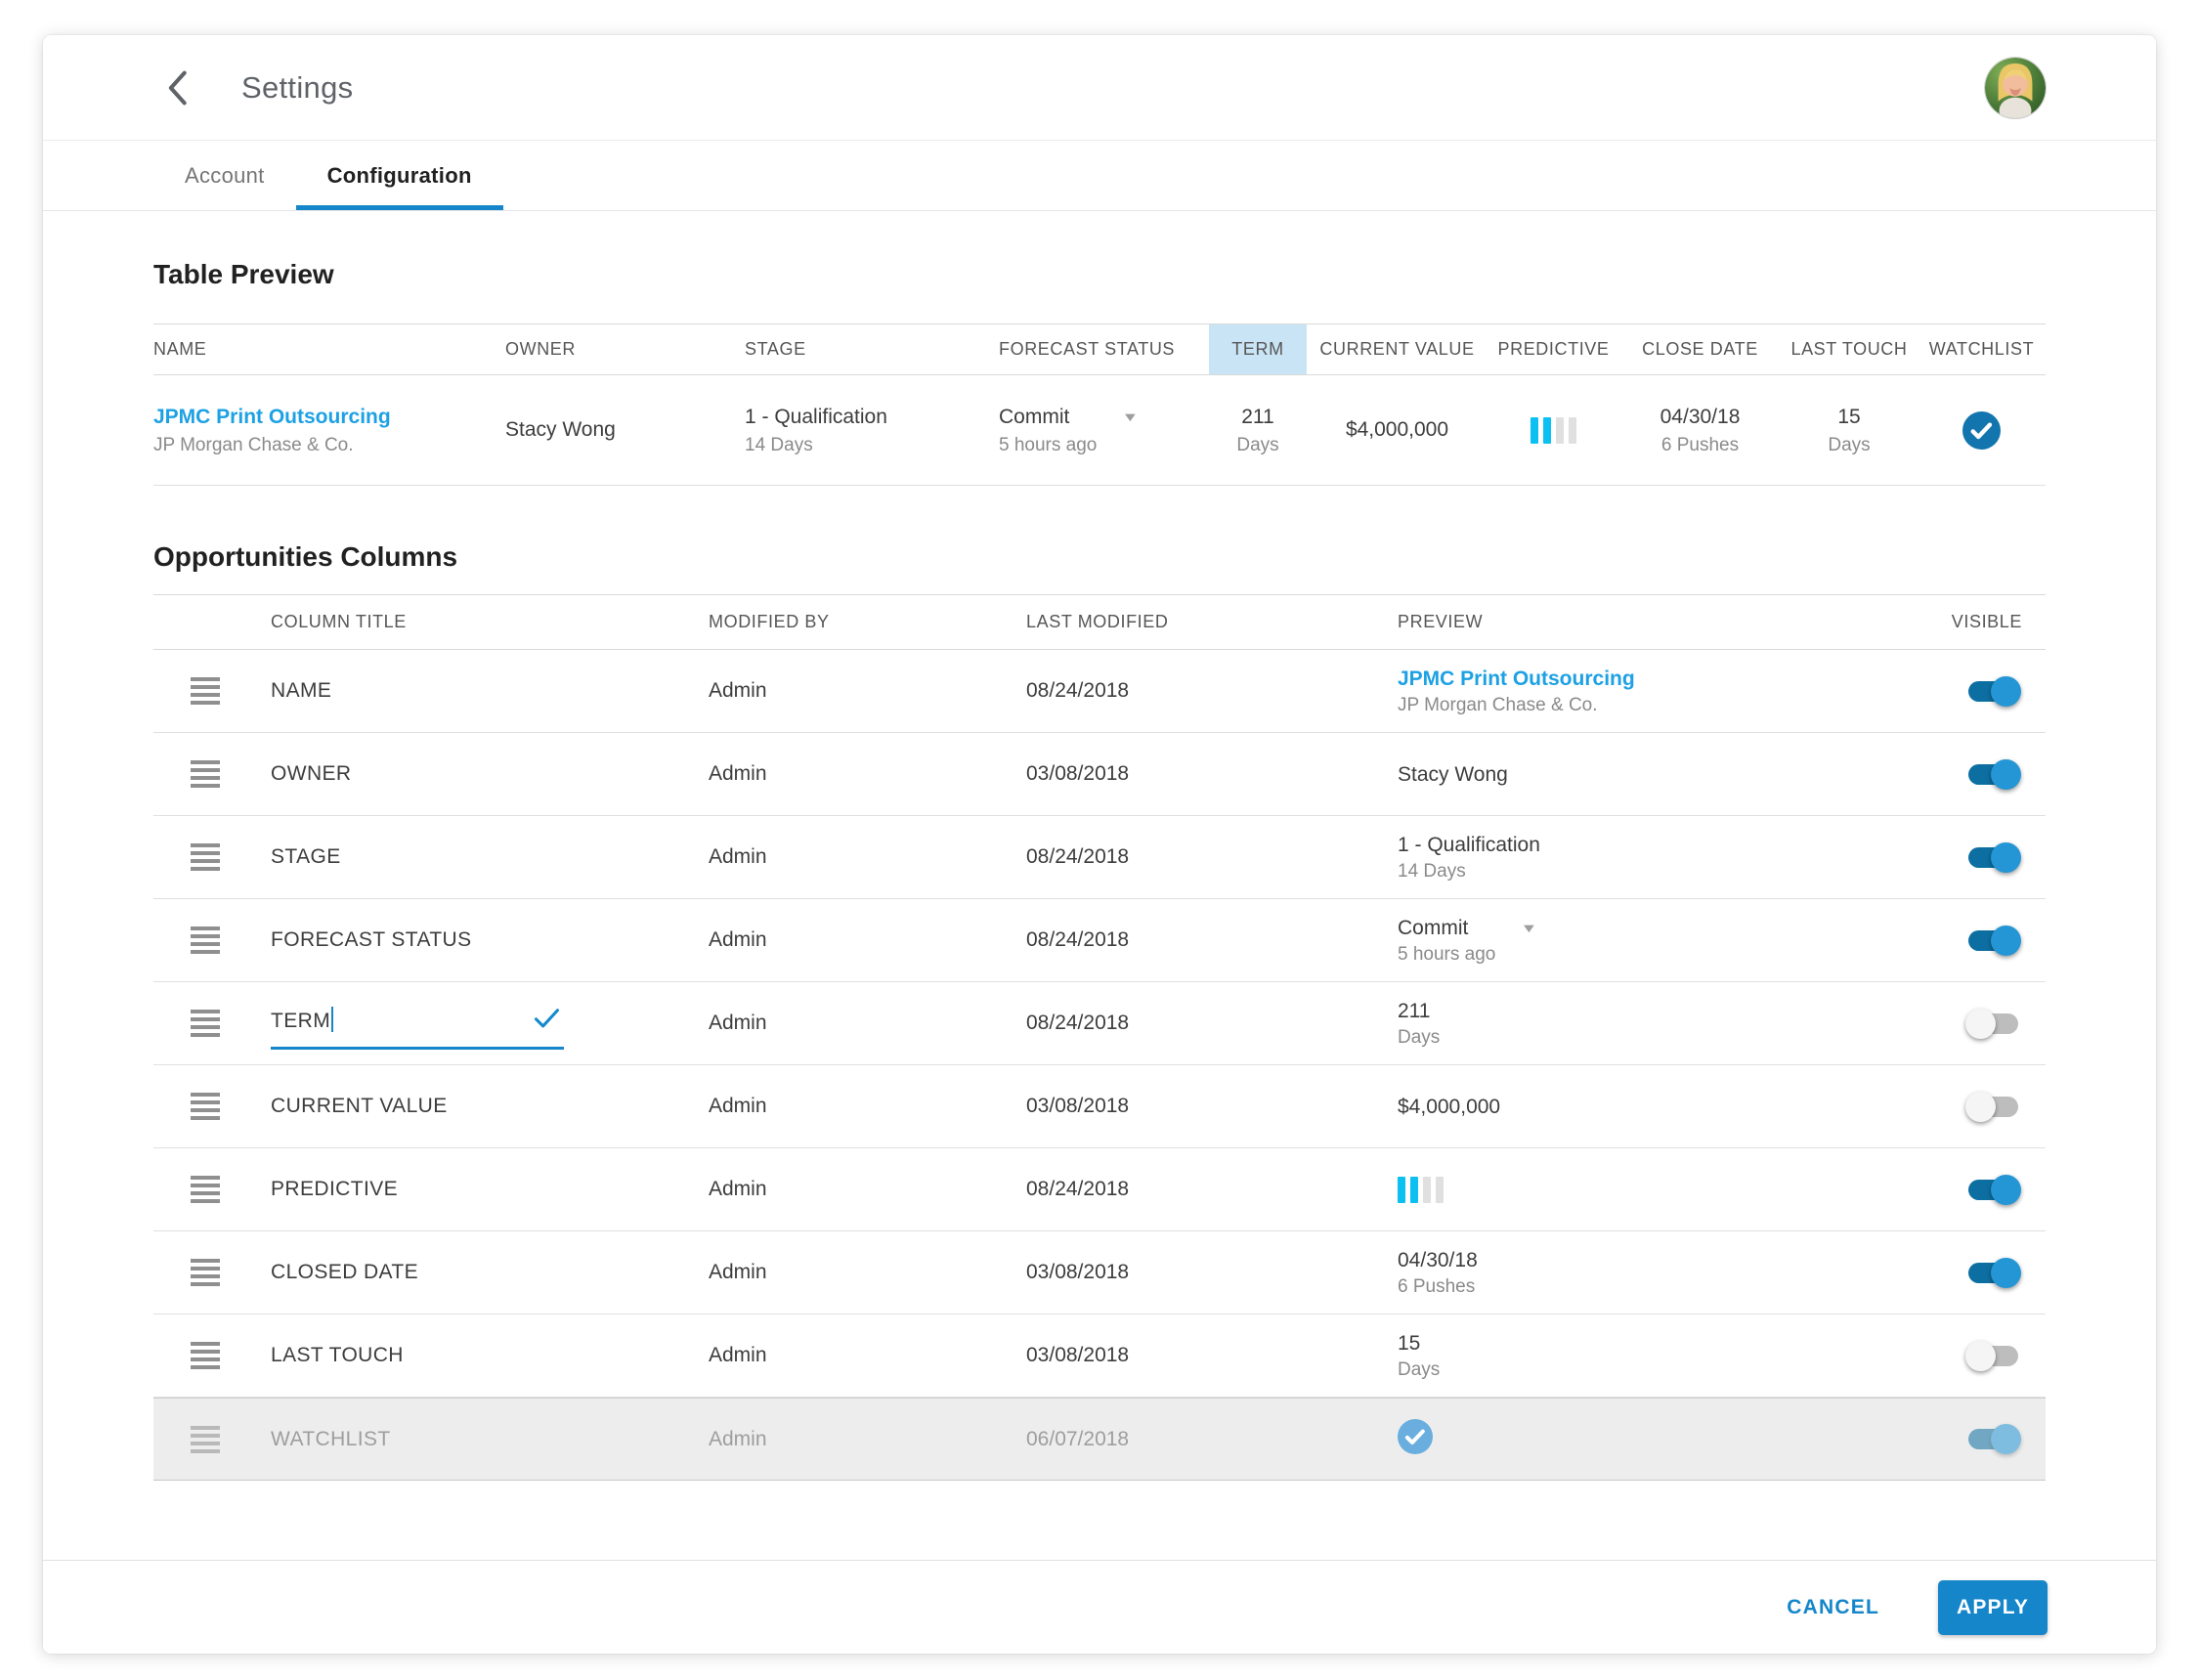 This screenshot has height=1680, width=2199. I want to click on opportunities-columns-title: Opportunities Columns, so click(306, 556).